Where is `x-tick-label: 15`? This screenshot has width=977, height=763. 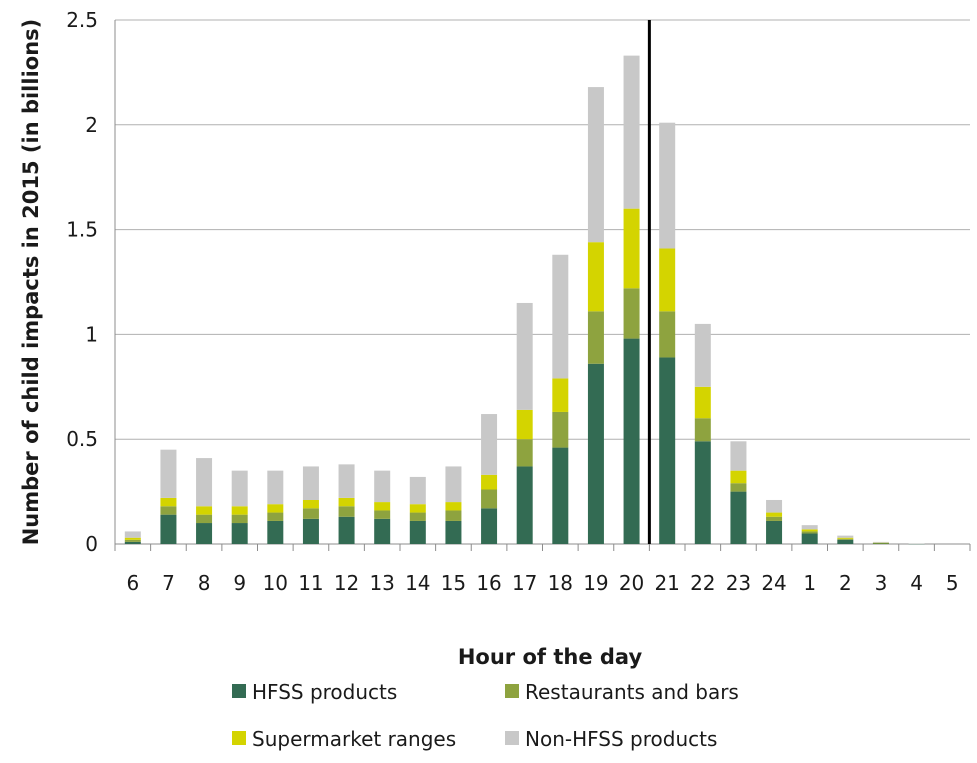
x-tick-label: 15 is located at coordinates (453, 583).